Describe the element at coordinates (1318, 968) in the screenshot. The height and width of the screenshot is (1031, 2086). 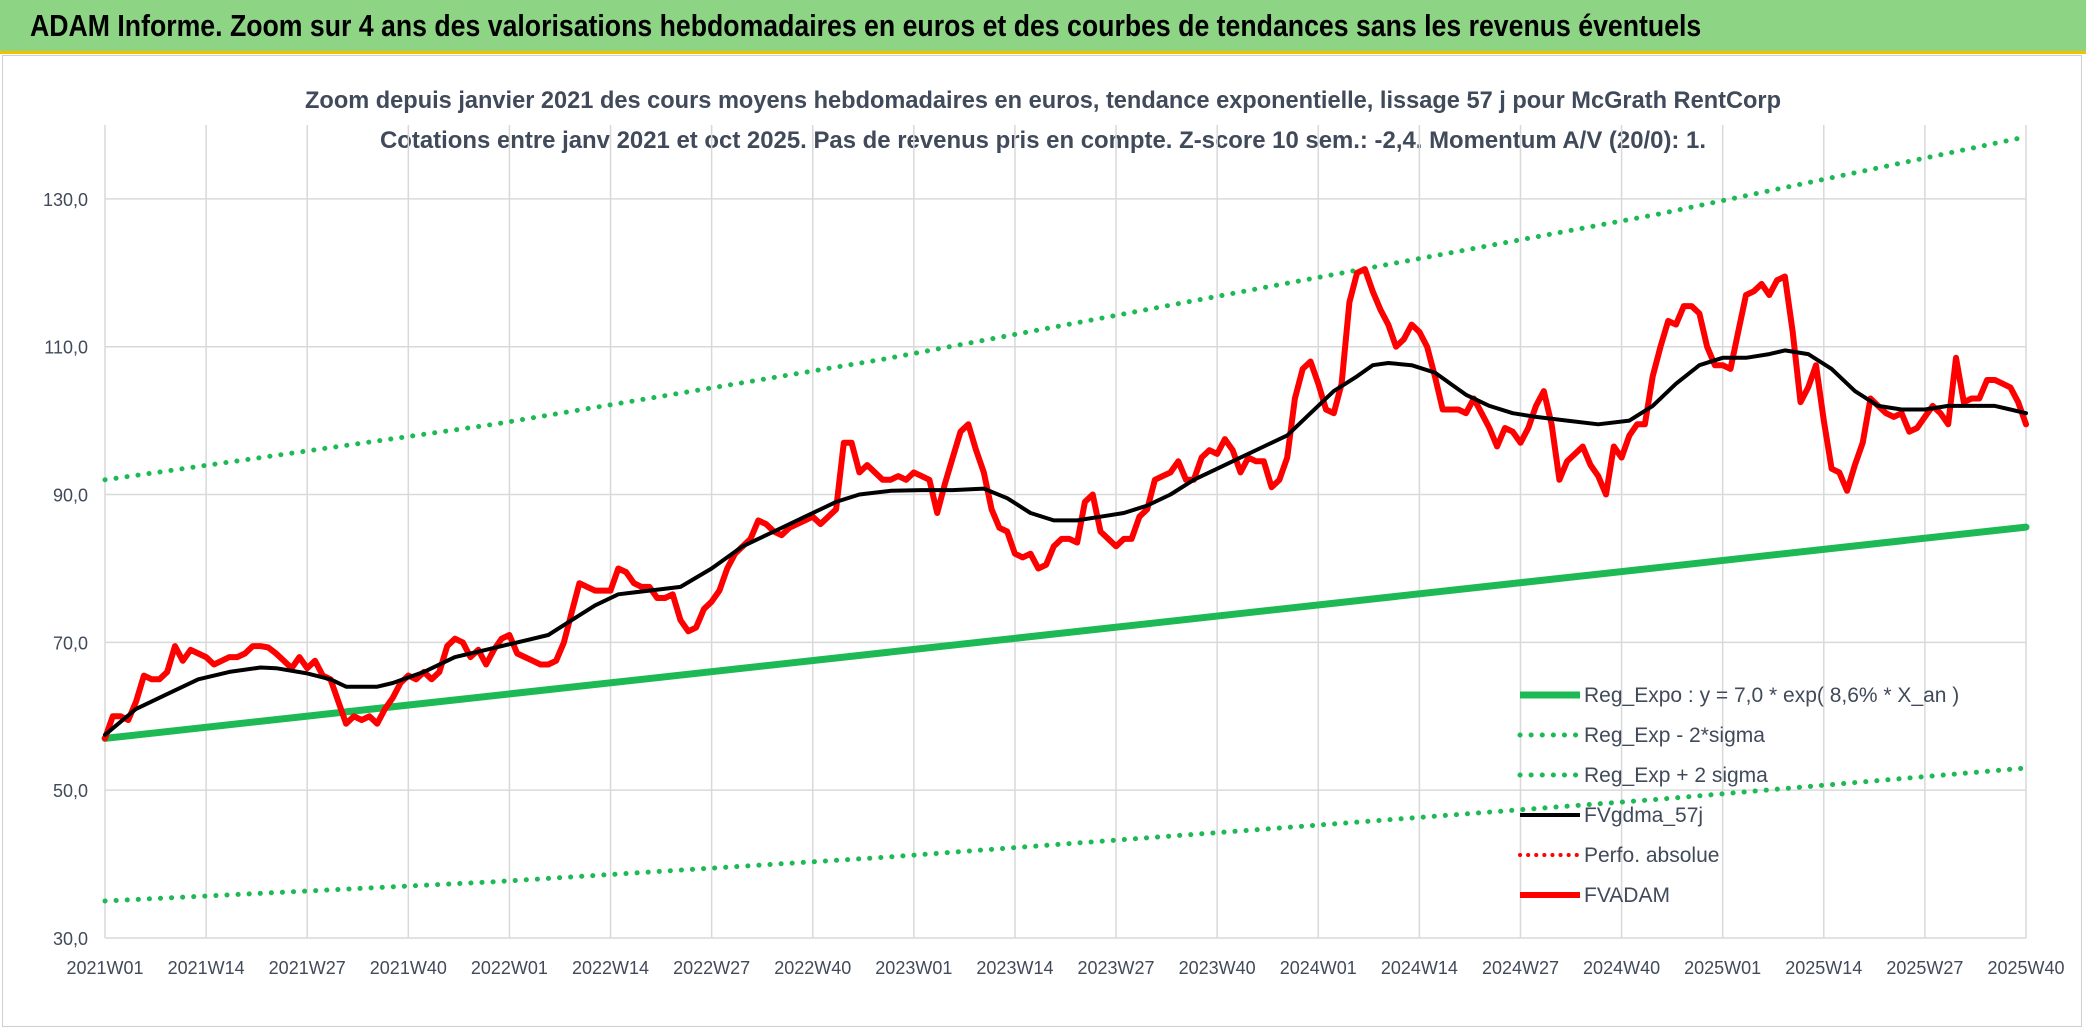
I see `x-tick-label: 2024W01` at that location.